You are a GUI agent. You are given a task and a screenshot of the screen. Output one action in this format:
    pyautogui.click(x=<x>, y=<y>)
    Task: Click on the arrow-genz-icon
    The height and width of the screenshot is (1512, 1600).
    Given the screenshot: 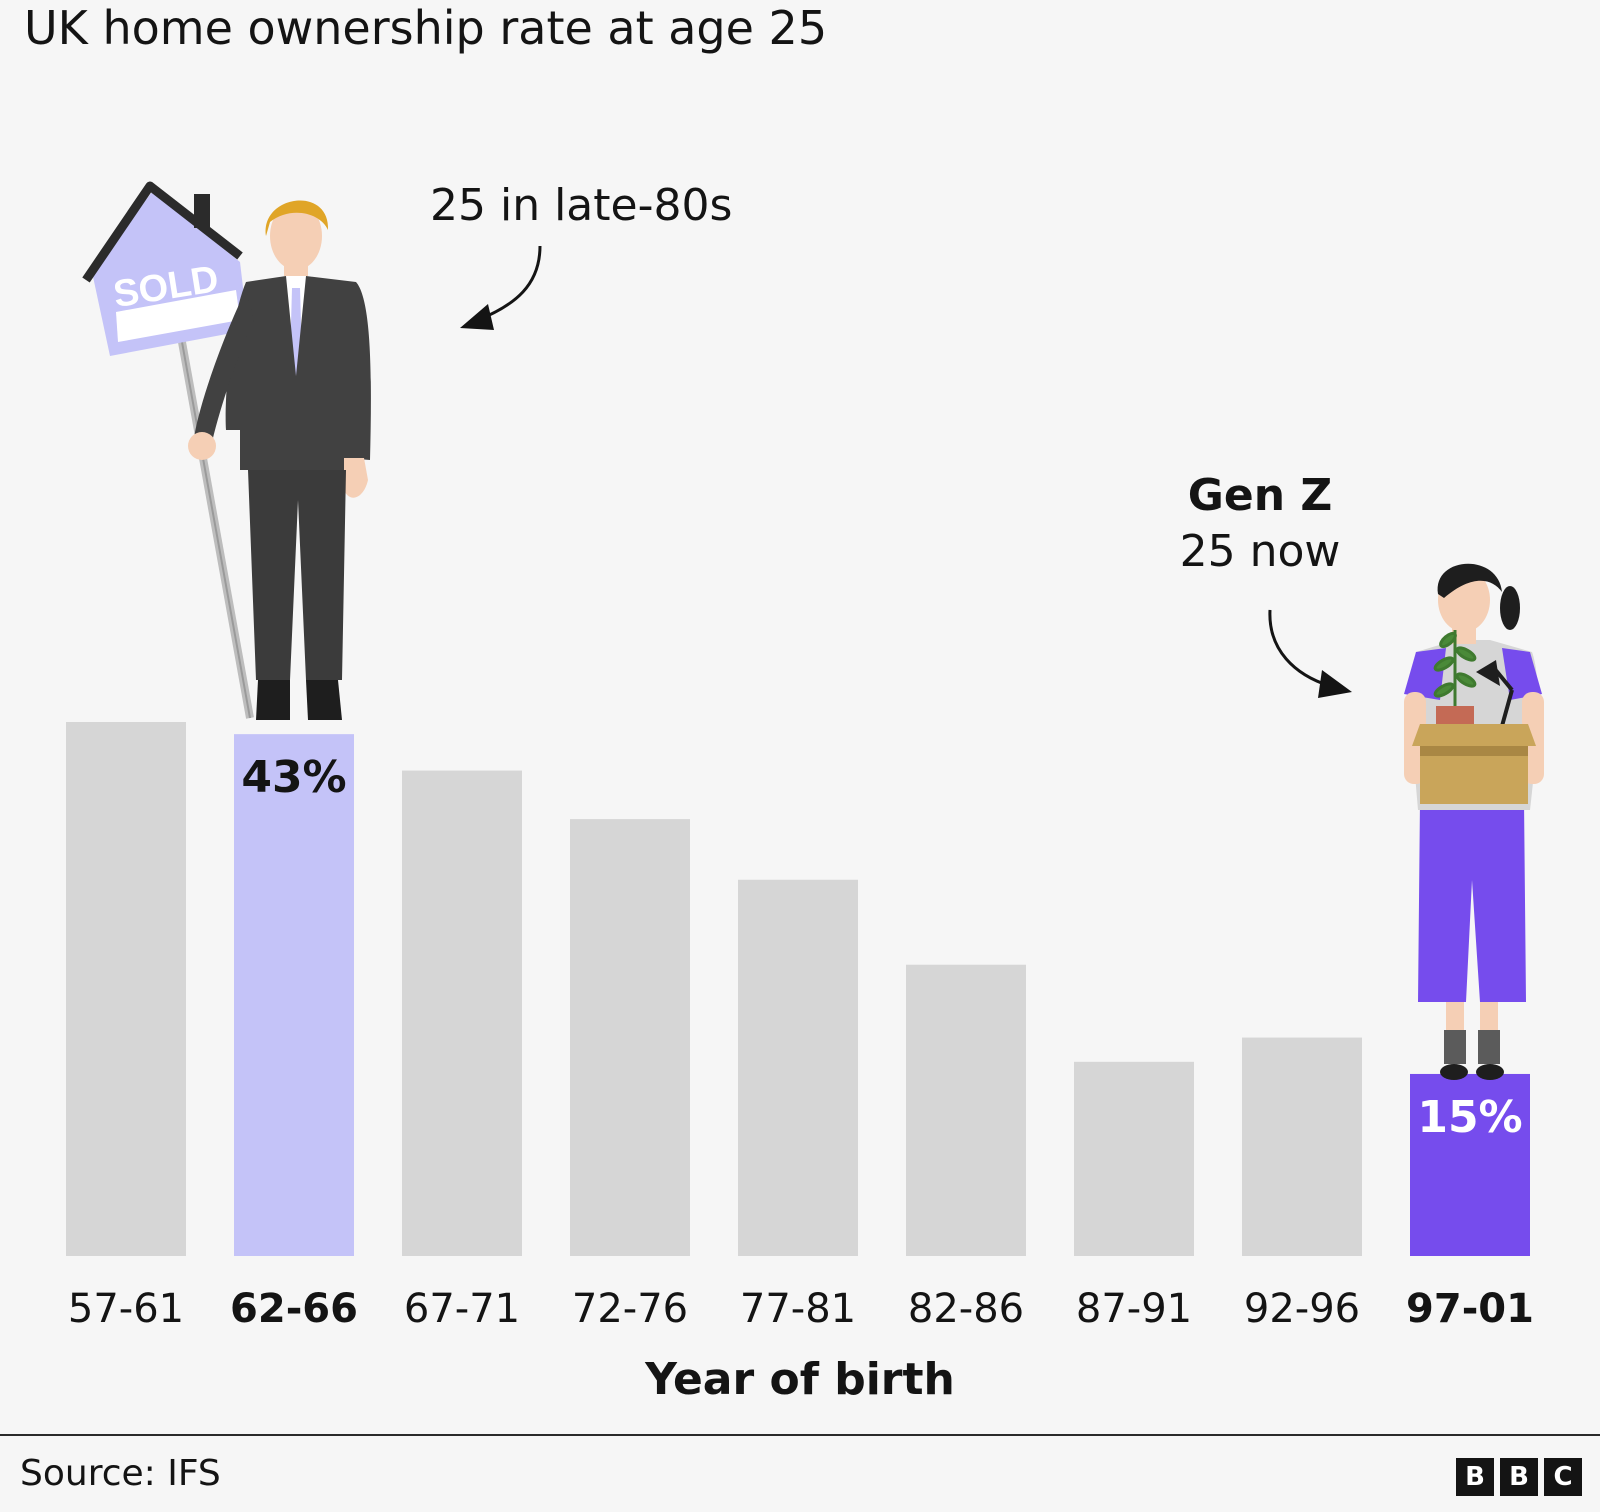 What is the action you would take?
    pyautogui.click(x=1310, y=653)
    